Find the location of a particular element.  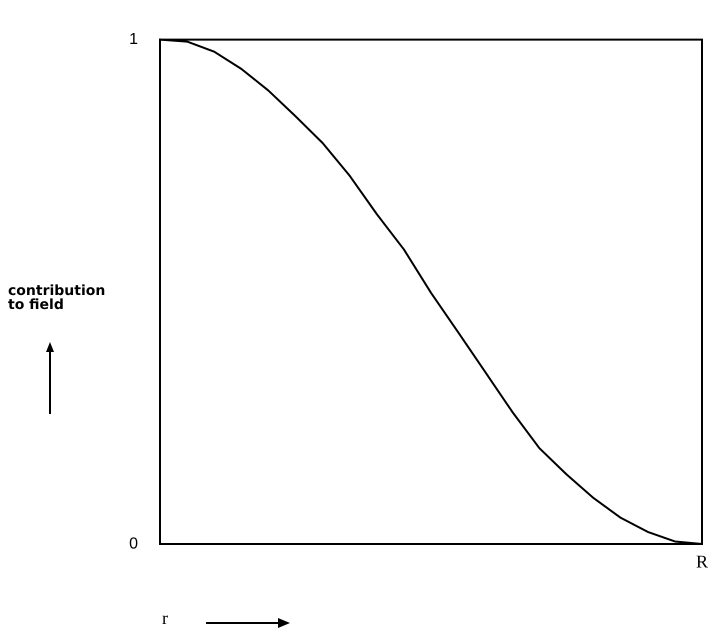

x-axis-title: r is located at coordinates (165, 618).